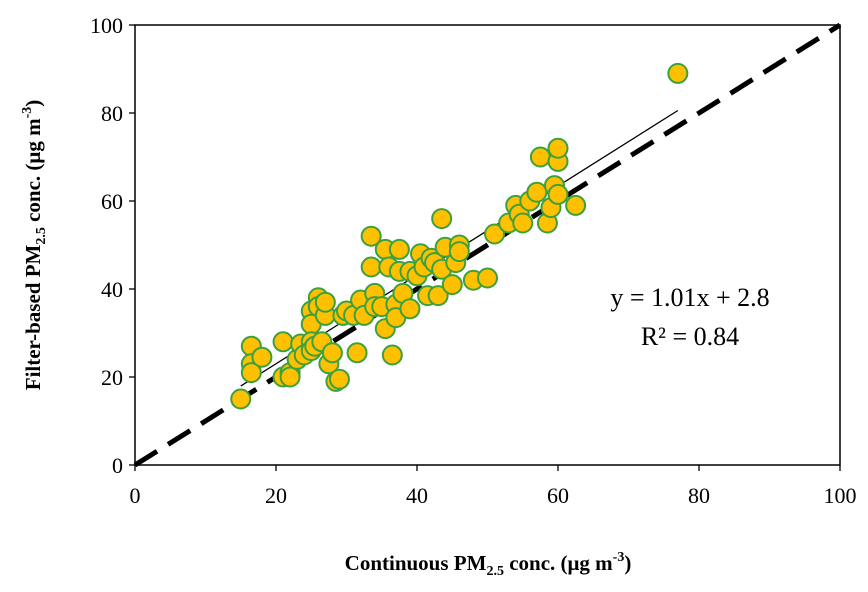 The width and height of the screenshot is (868, 592). Describe the element at coordinates (112, 113) in the screenshot. I see `y-tick-label: 80` at that location.